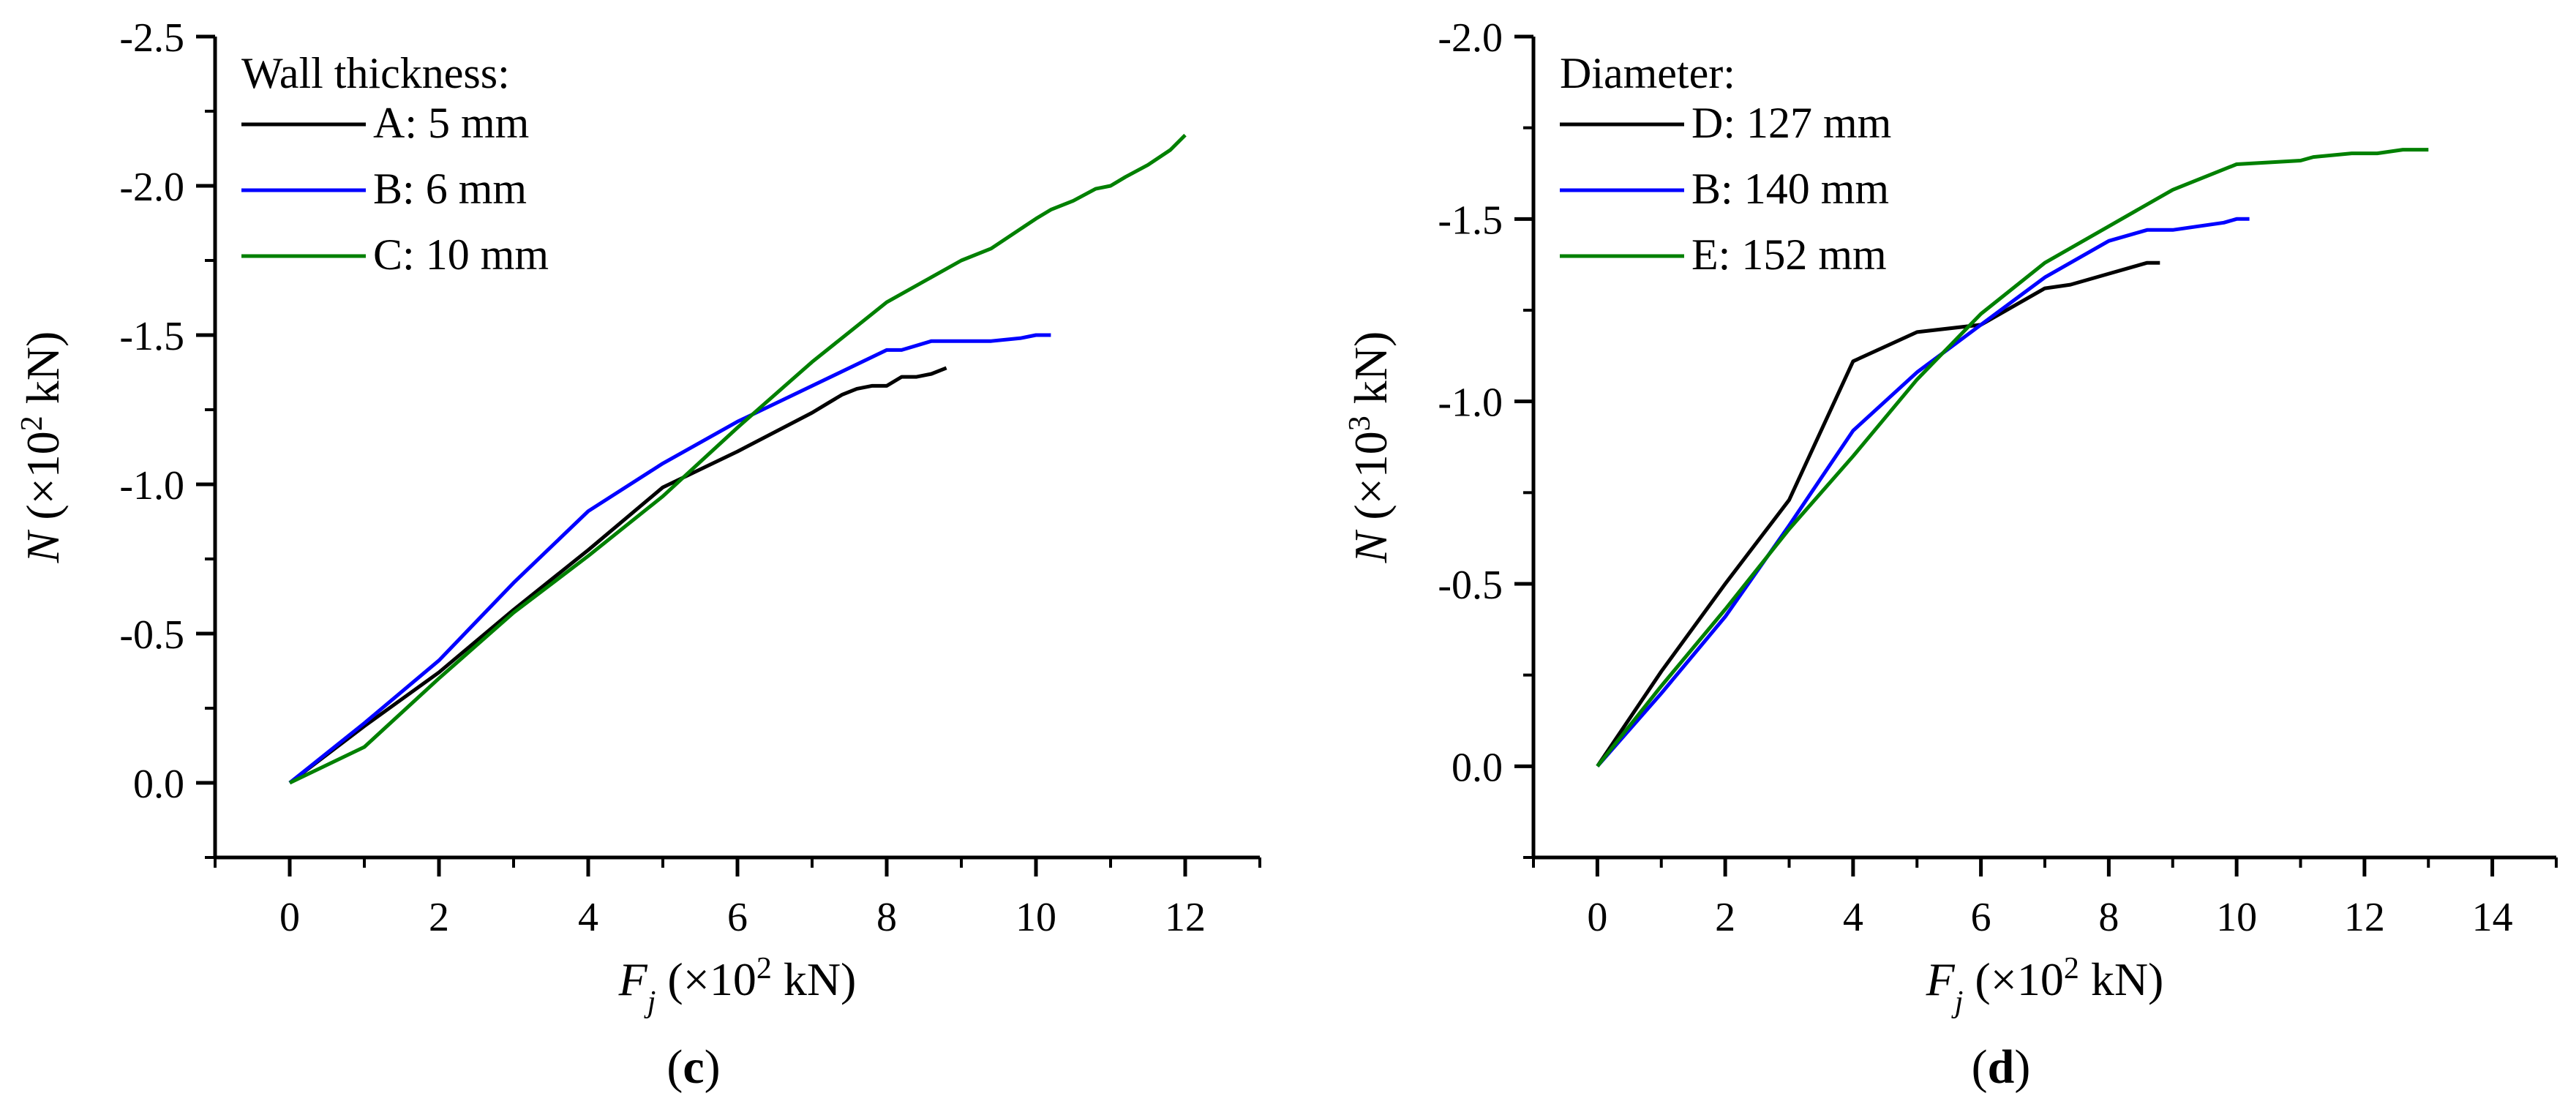 The height and width of the screenshot is (1115, 2576). Describe the element at coordinates (1370, 447) in the screenshot. I see `y-axis-label: N (×103 kN)` at that location.